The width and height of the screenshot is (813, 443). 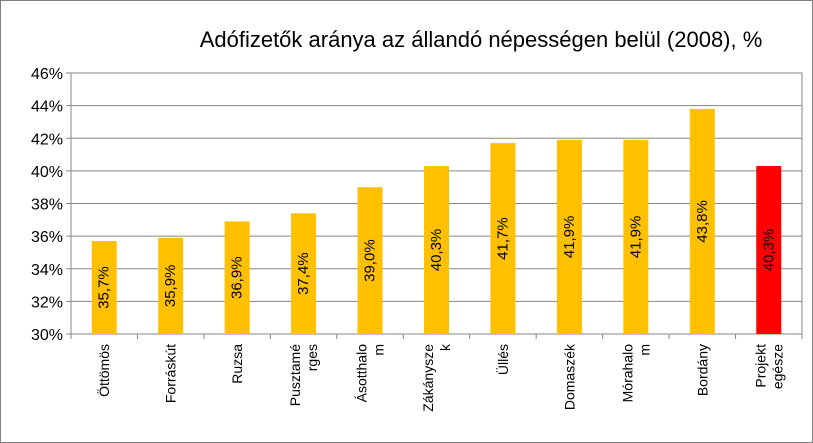 I want to click on bar-value-label: 35,7%, so click(x=104, y=287).